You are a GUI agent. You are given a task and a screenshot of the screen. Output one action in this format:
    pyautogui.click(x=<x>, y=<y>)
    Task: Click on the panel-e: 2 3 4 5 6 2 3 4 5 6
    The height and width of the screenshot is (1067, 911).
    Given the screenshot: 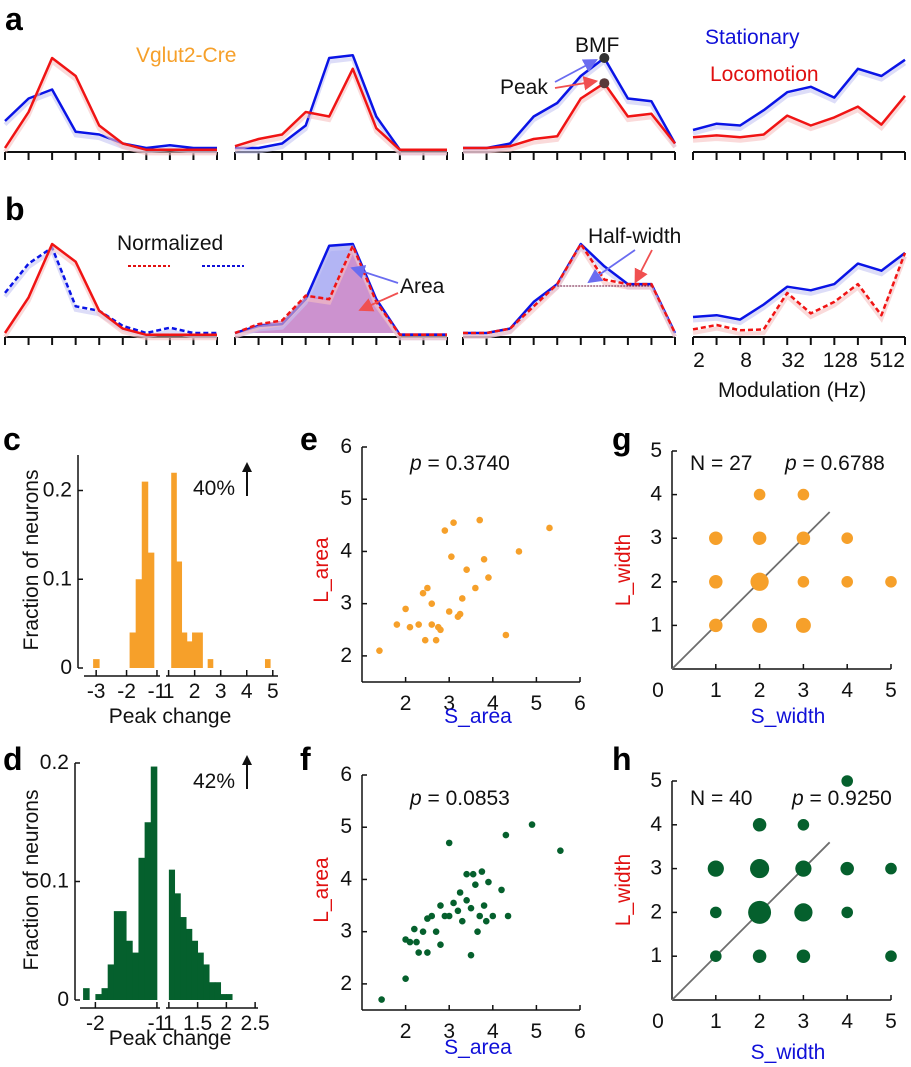 What is the action you would take?
    pyautogui.click(x=463, y=575)
    